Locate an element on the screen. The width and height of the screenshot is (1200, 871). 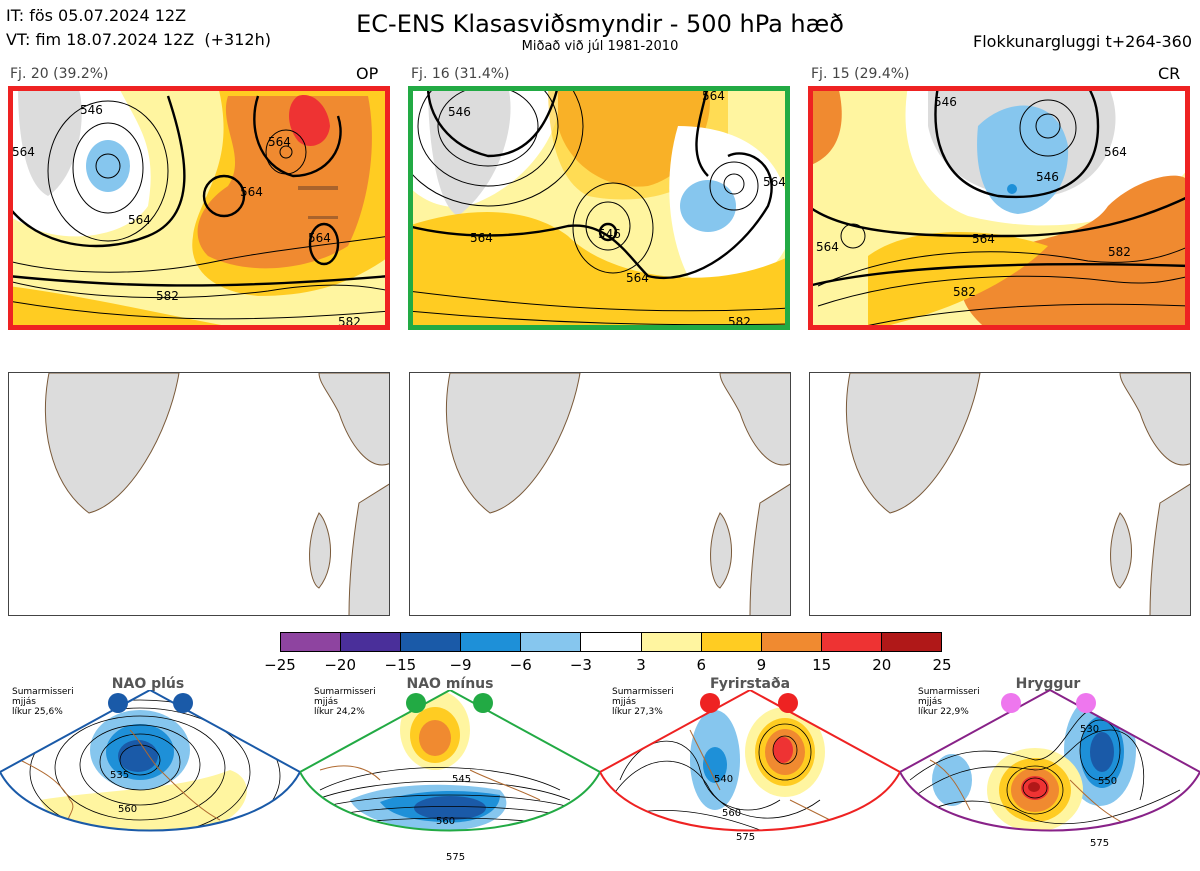
regime-4-info: Sumarmisseri mjjás líkur 22,9% is located at coordinates (958, 702).